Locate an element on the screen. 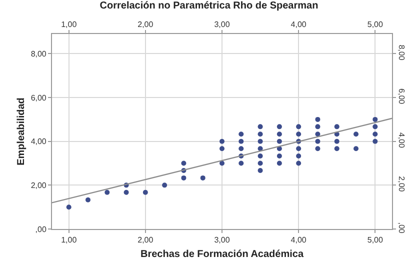 Image resolution: width=418 pixels, height=270 pixels. x2-tick-label: 2,00 is located at coordinates (146, 240).